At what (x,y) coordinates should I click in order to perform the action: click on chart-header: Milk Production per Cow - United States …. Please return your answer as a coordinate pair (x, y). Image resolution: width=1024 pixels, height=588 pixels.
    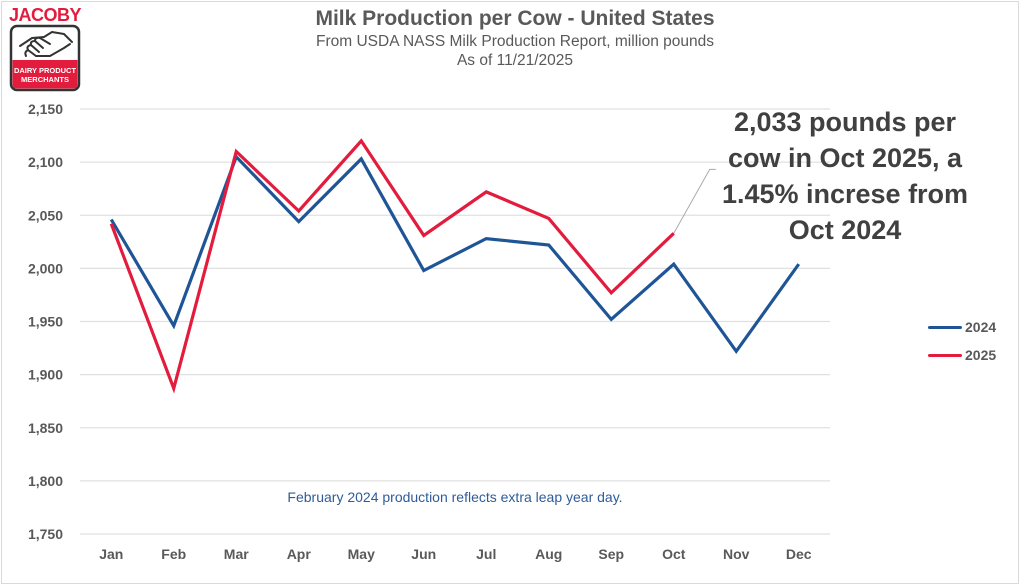
    Looking at the image, I should click on (515, 38).